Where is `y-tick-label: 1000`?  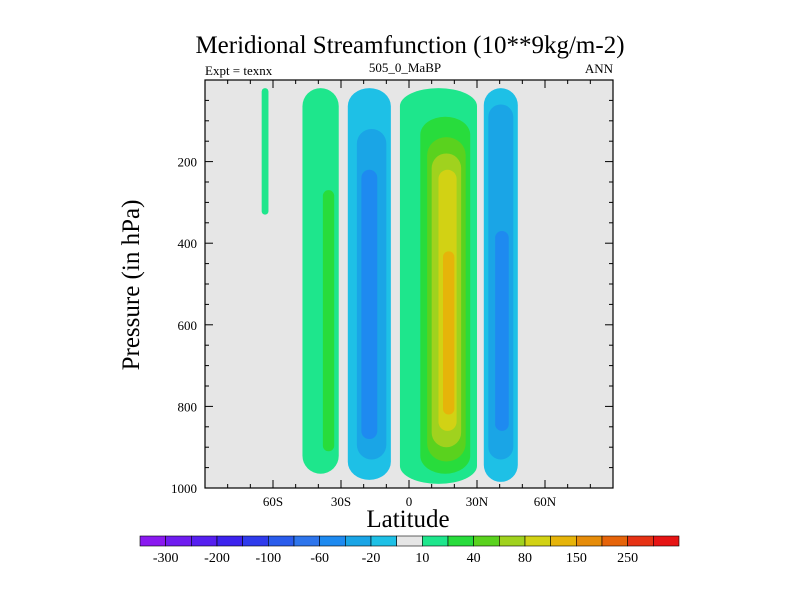 y-tick-label: 1000 is located at coordinates (184, 488).